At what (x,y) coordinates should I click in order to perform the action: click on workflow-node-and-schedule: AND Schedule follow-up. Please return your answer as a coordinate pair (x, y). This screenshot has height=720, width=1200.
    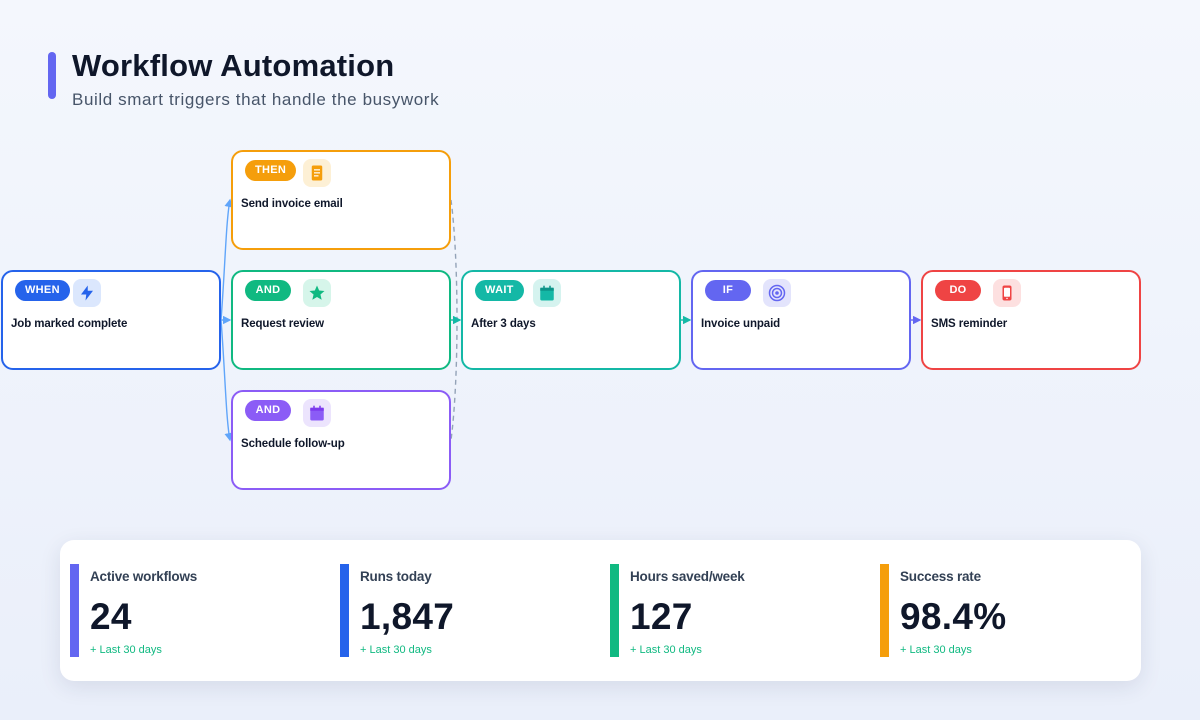
    Looking at the image, I should click on (341, 440).